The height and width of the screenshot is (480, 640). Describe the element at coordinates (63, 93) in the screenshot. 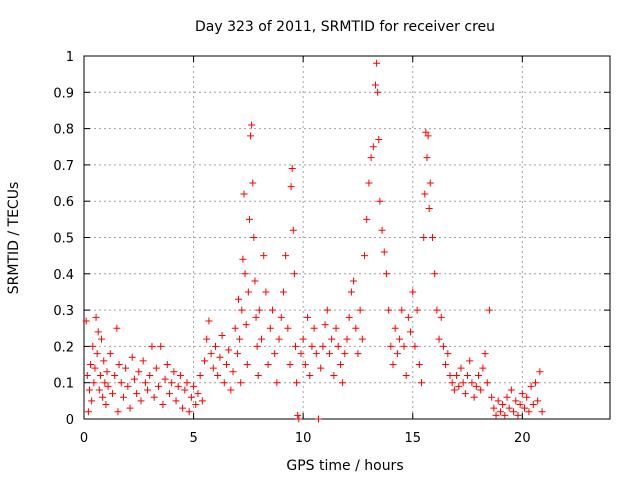

I see `y-tick-label: 0.9` at that location.